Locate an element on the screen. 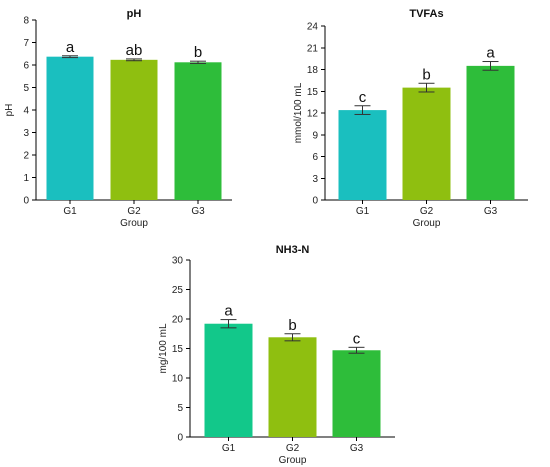 This screenshot has height=467, width=550. y-tick-label: 10 is located at coordinates (178, 379).